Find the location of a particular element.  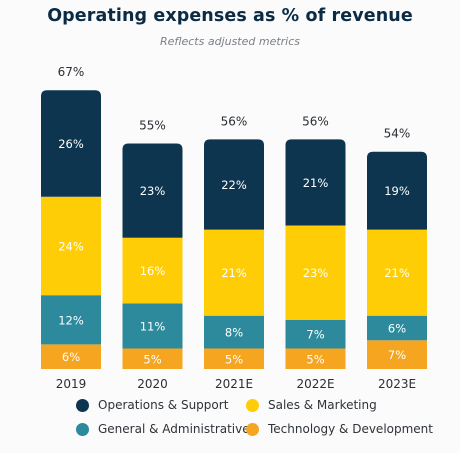

data-label-2020-general-administrative: 11% is located at coordinates (153, 326).